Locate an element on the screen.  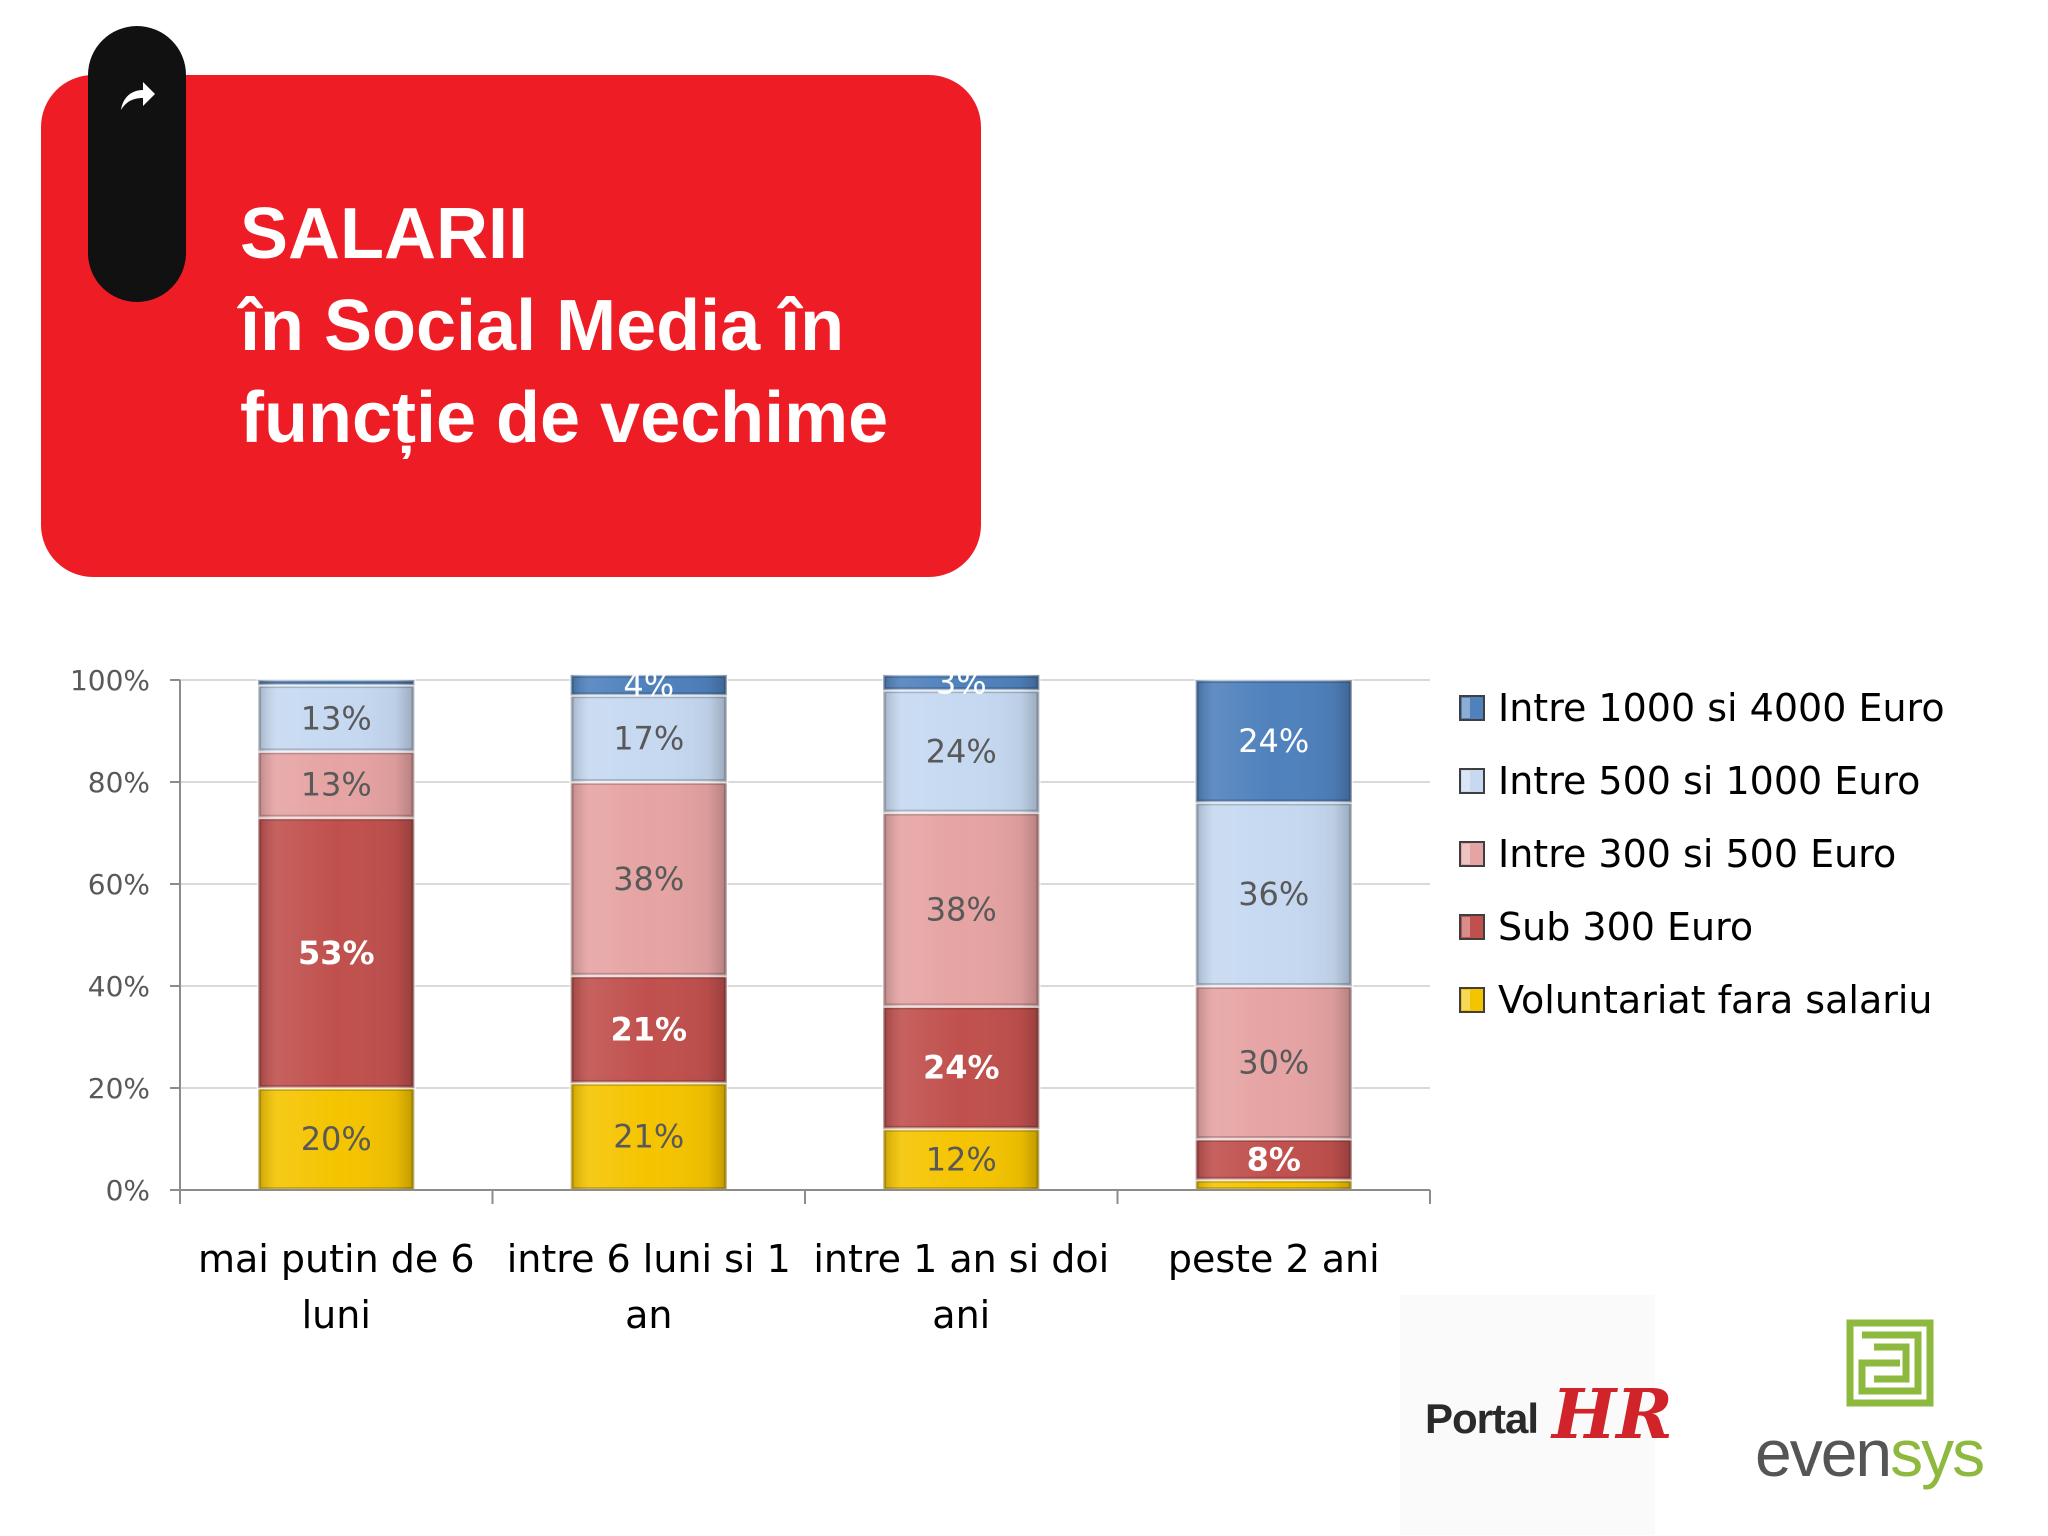
legend-entry: Intre 500 si 1000 Euro is located at coordinates (1709, 781).